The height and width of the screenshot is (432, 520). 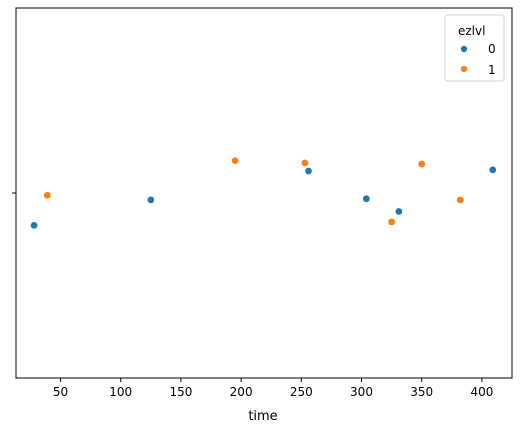 I want to click on x-tick-label: 50, so click(x=60, y=392).